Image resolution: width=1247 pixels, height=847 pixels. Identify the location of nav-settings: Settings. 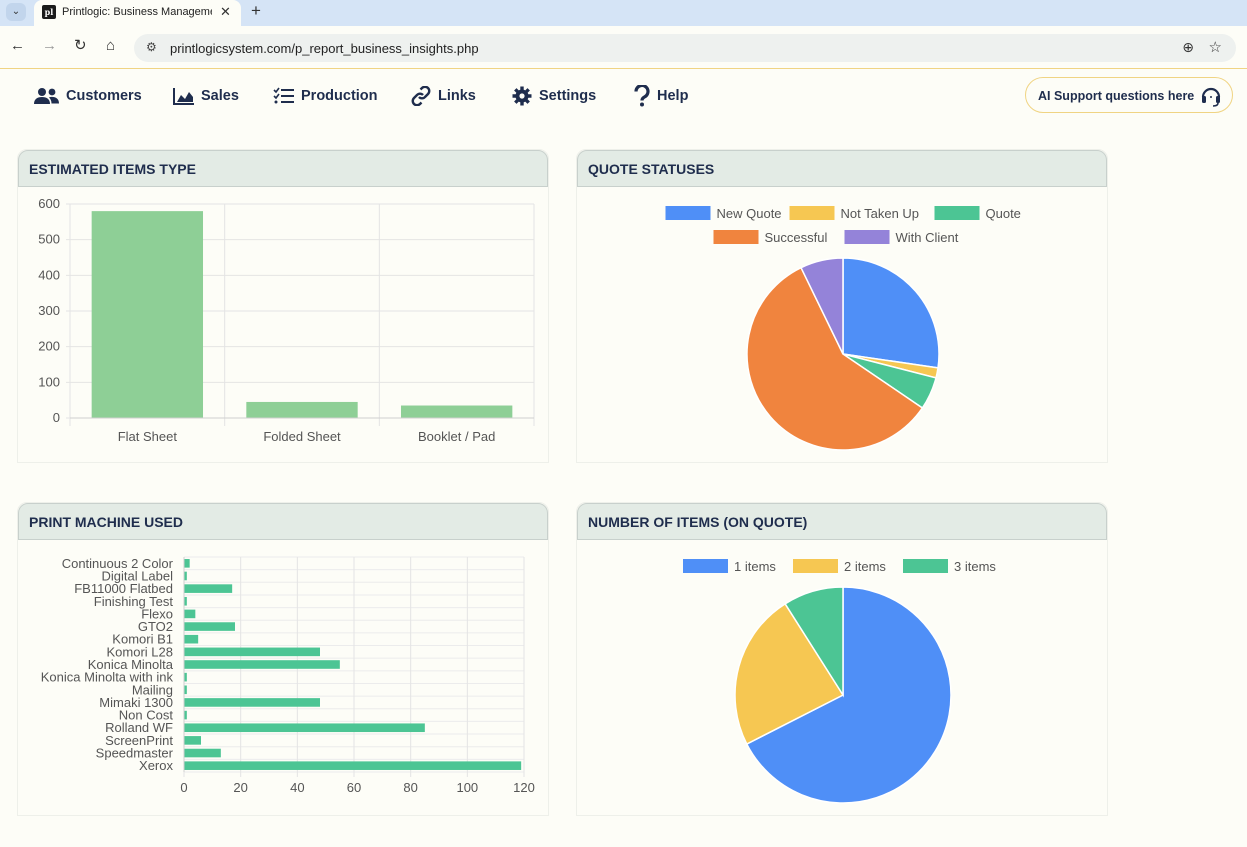
(553, 96).